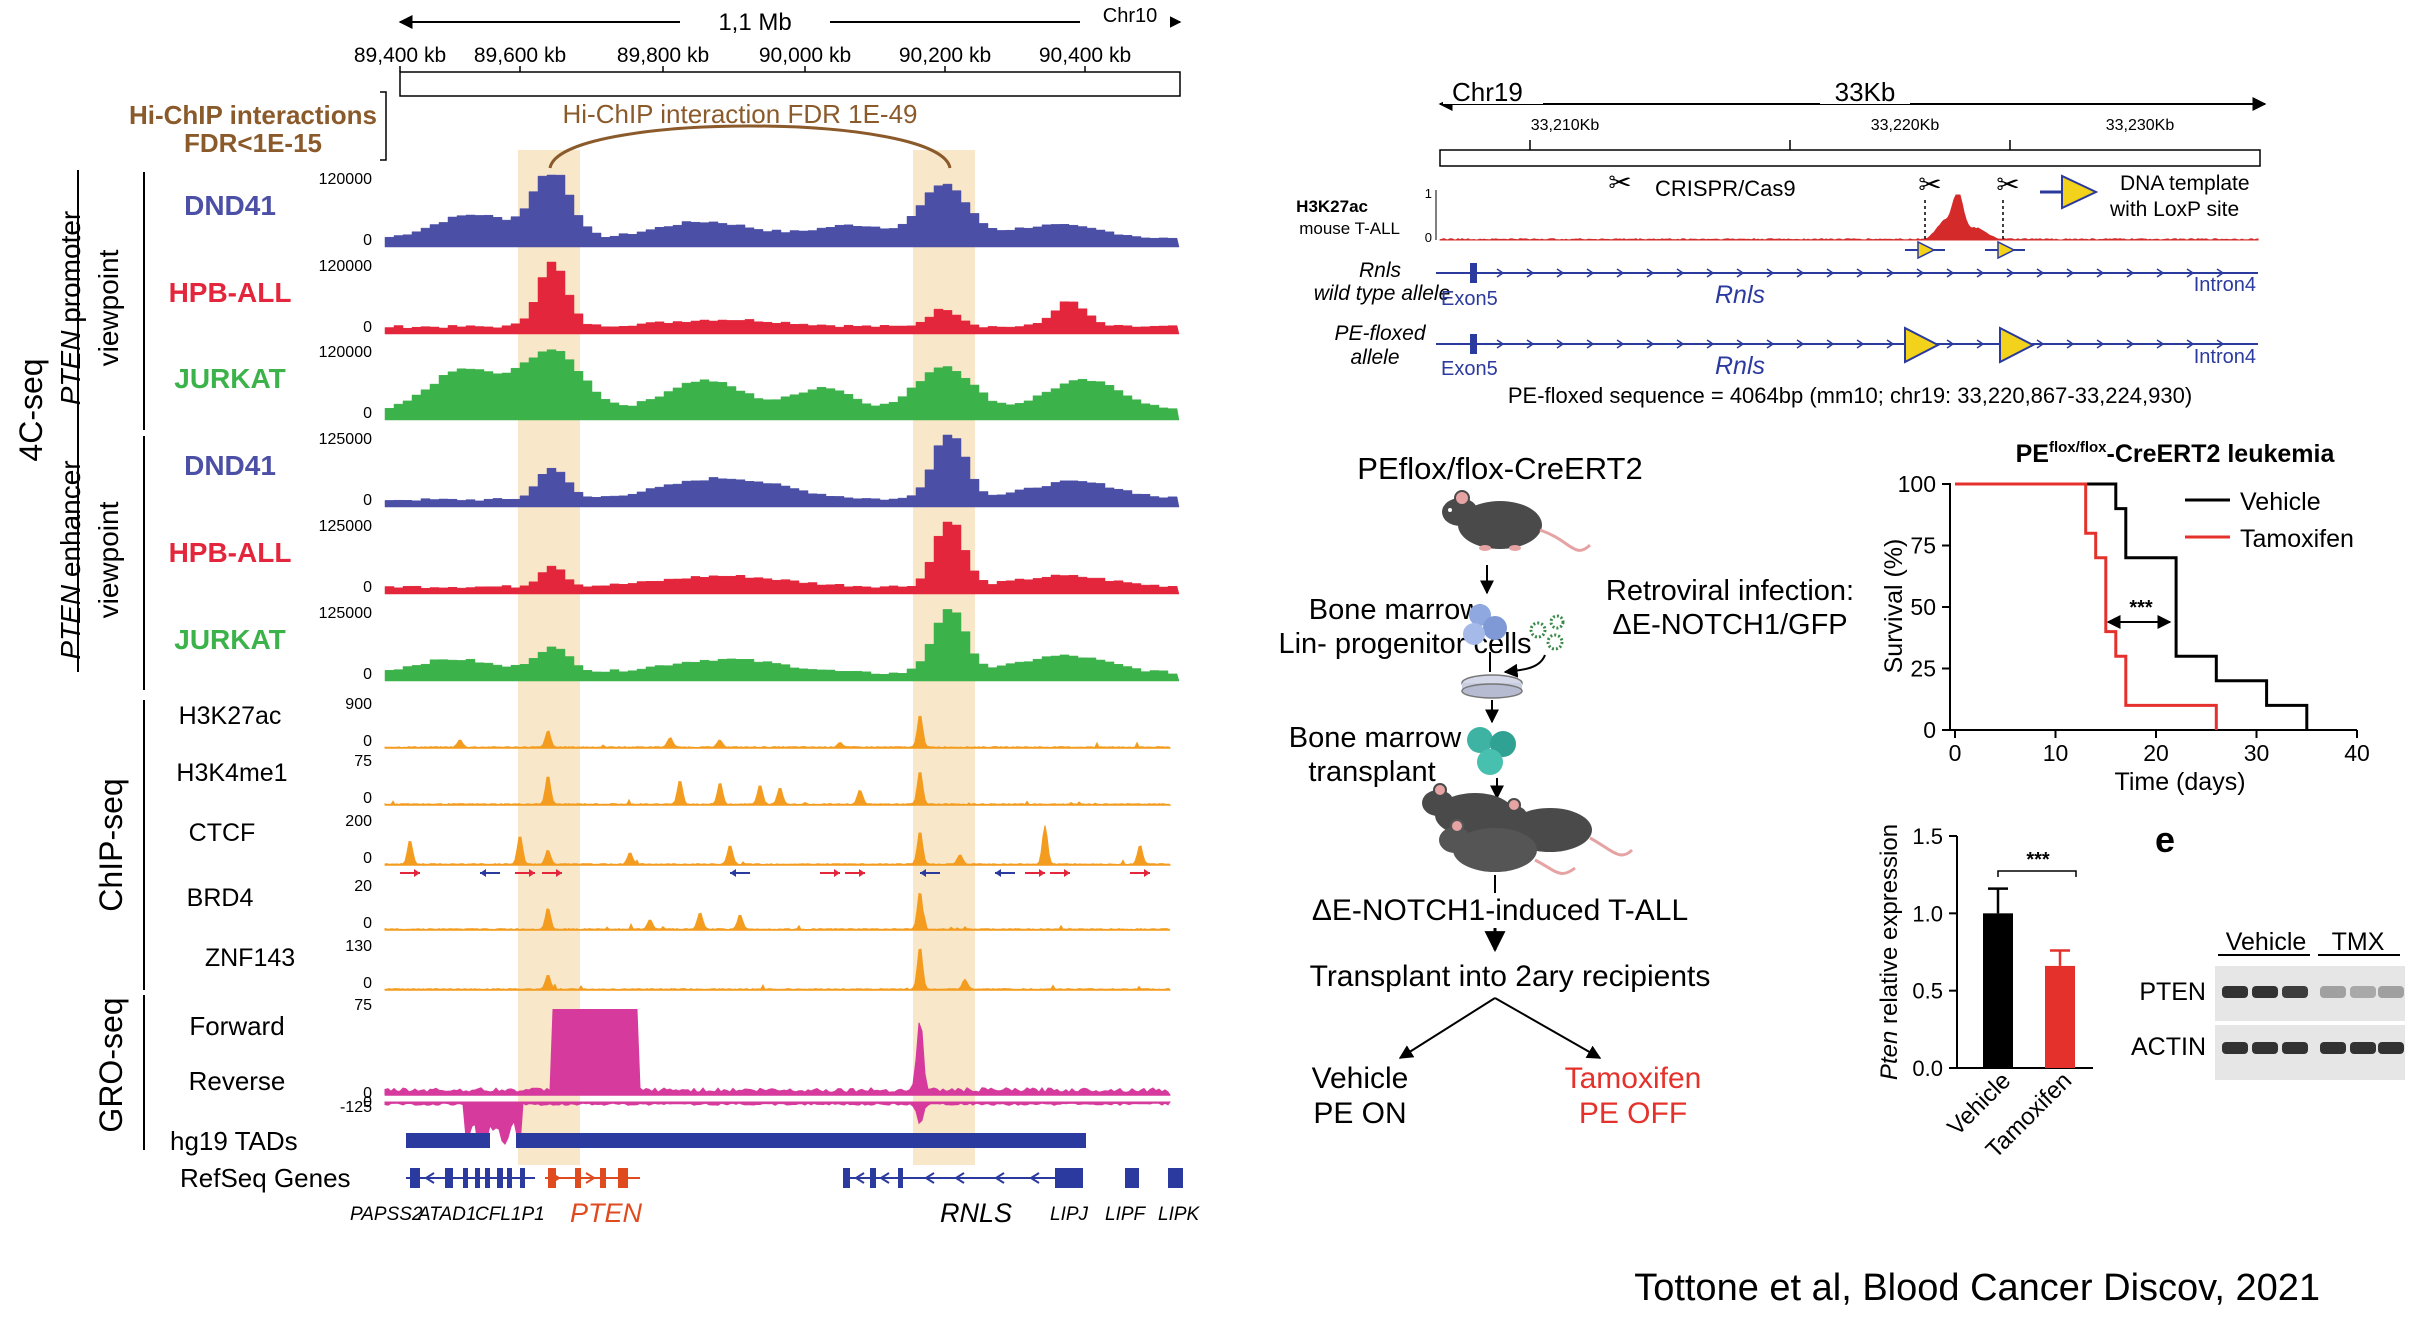 This screenshot has width=2413, height=1321. I want to click on survival-ticks: 0 10 20 30 40 0 25 50 75 100, so click(2134, 618).